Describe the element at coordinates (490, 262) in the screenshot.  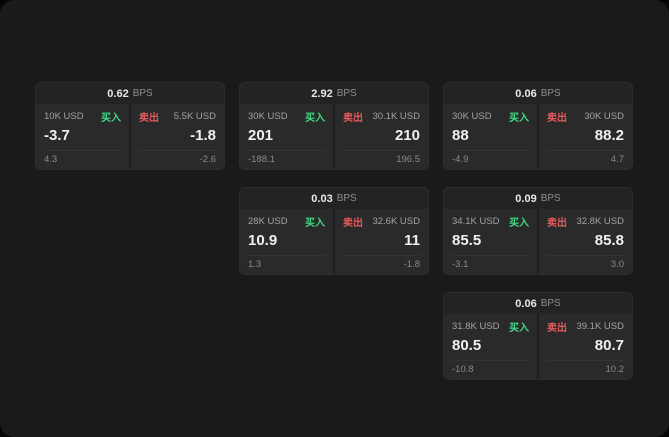
I see `buy-delta: -3.1` at that location.